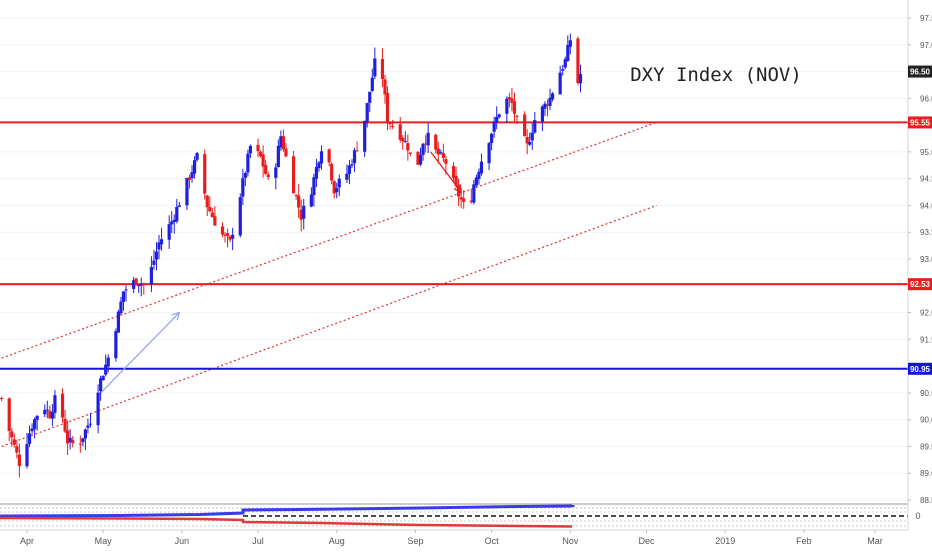 Image resolution: width=932 pixels, height=555 pixels. What do you see at coordinates (182, 541) in the screenshot?
I see `x-tick-label: Jun` at bounding box center [182, 541].